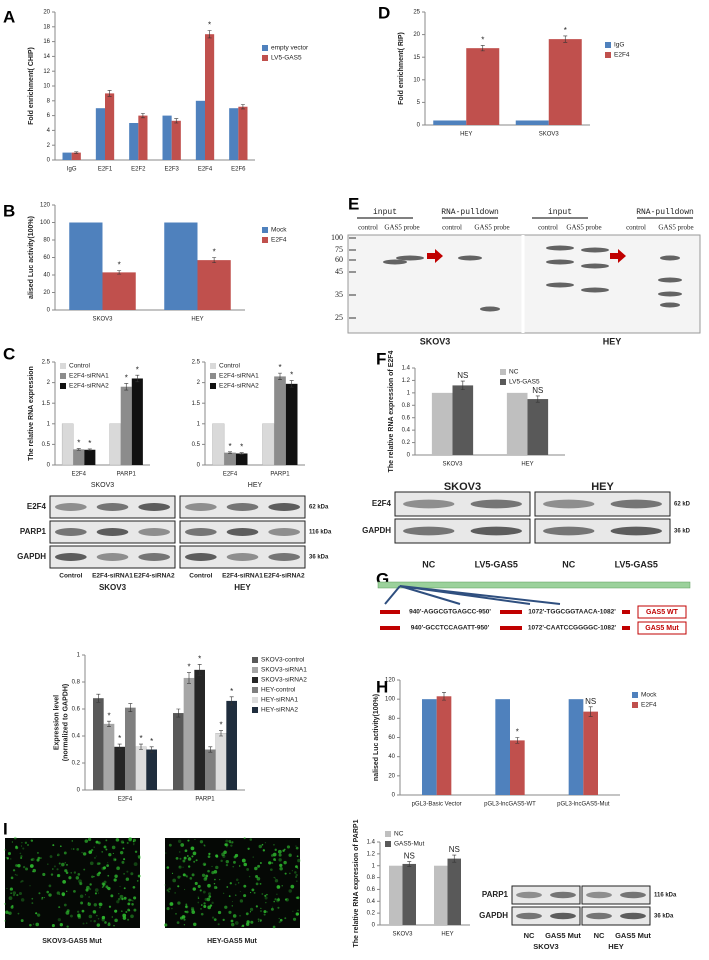  Describe the element at coordinates (65, 722) in the screenshot. I see `y-axis-label: (normalized to GAPDH)` at that location.